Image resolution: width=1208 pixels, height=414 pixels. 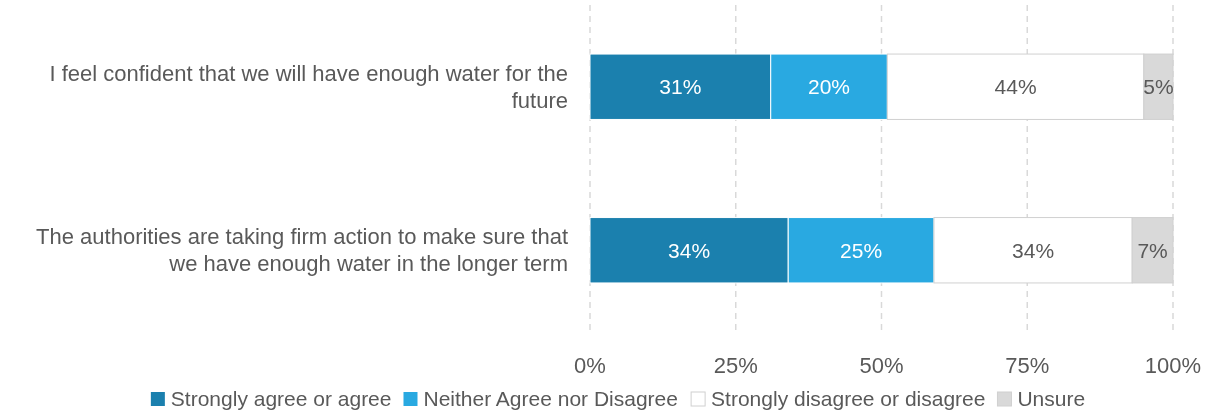 What do you see at coordinates (735, 365) in the screenshot?
I see `x-tick-label: 25%` at bounding box center [735, 365].